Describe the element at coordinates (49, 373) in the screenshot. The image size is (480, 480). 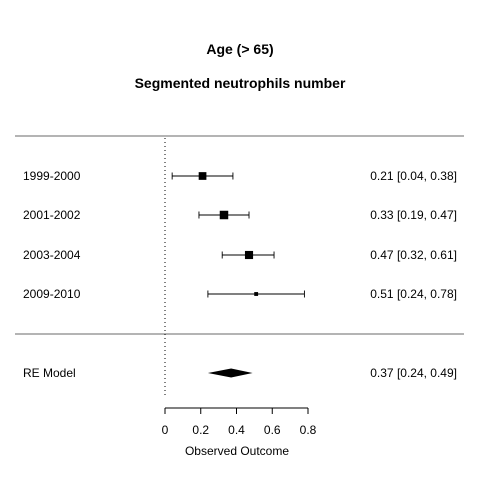
I see `summary-label: RE Model` at that location.